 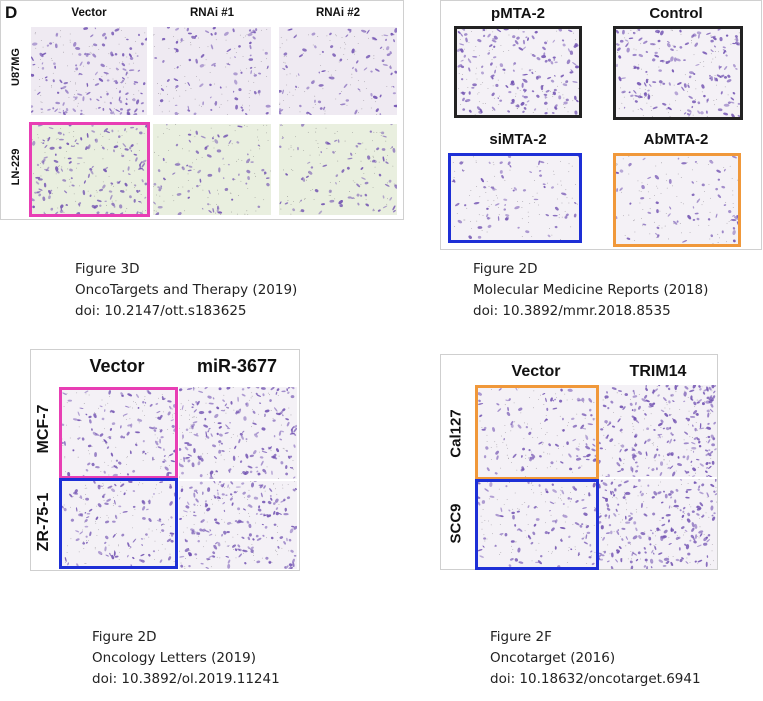 What do you see at coordinates (43, 522) in the screenshot?
I see `row-label-zr751: ZR-75-1` at bounding box center [43, 522].